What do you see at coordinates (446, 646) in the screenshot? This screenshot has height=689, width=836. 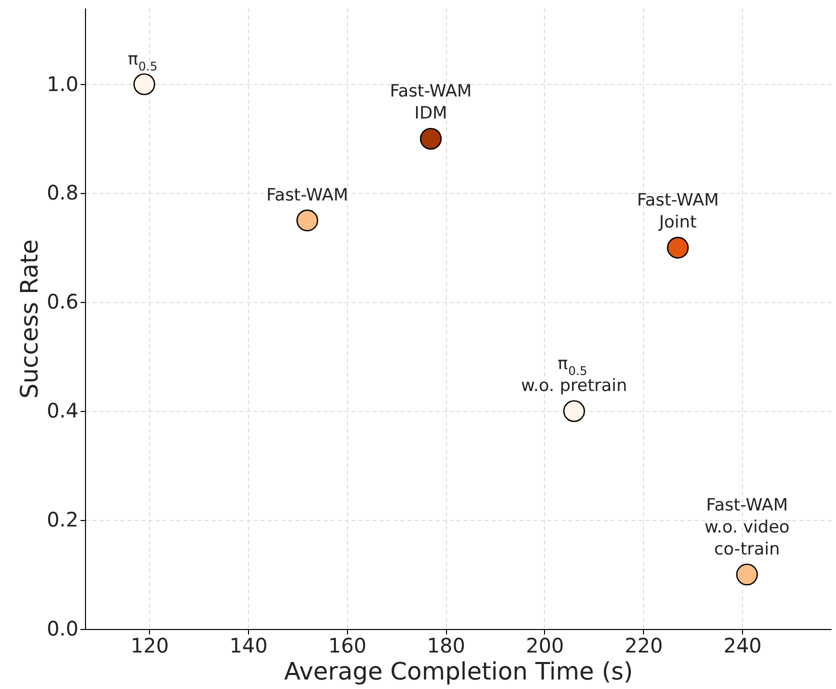 I see `x-tick-label: 180` at bounding box center [446, 646].